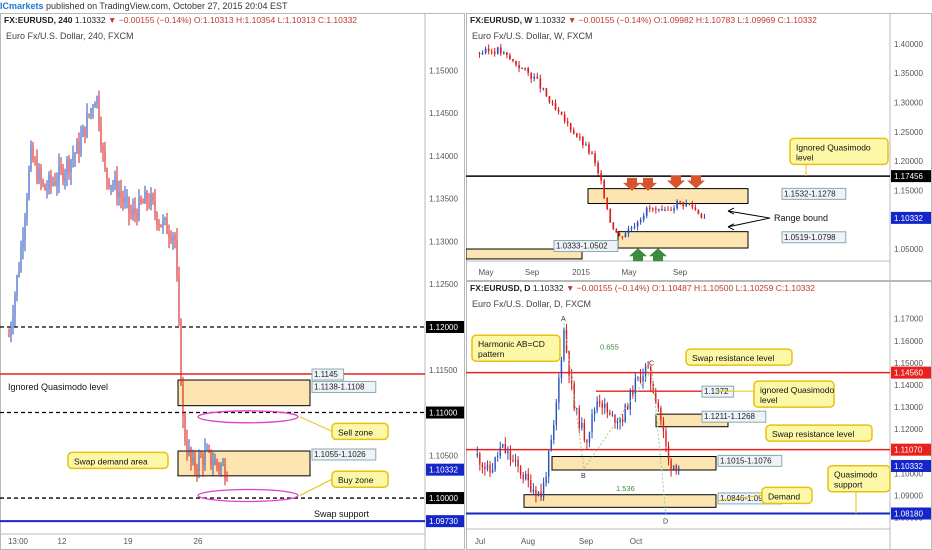 This screenshot has width=932, height=550. What do you see at coordinates (908, 161) in the screenshot?
I see `weekly-tick-label: 1.20000` at bounding box center [908, 161].